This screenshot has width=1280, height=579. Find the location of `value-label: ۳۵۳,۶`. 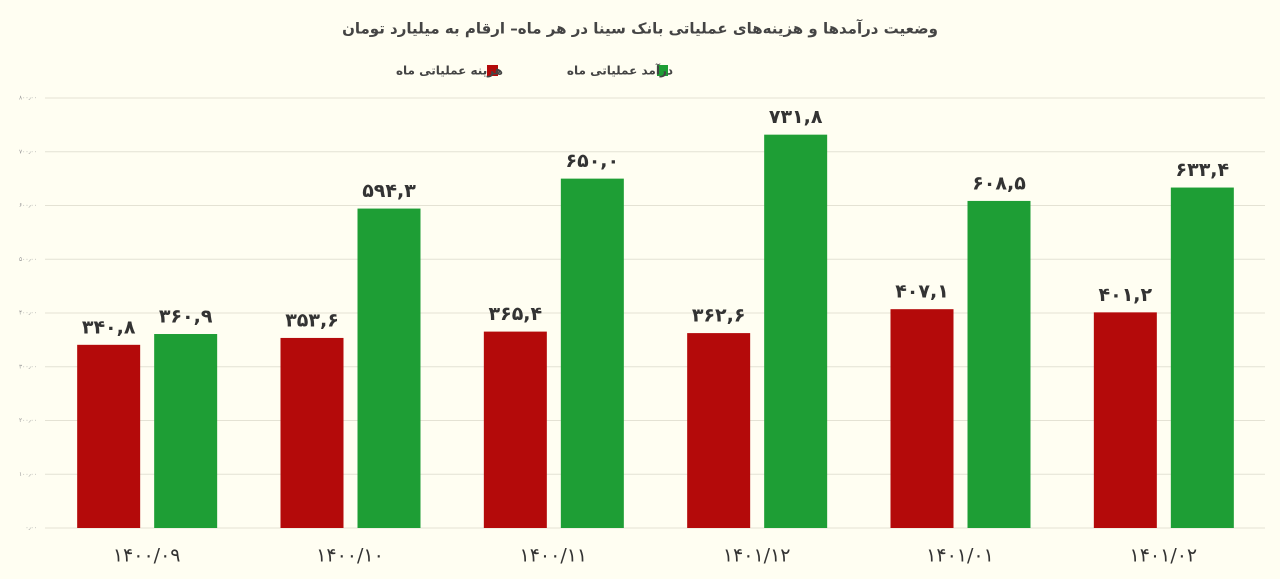

value-label: ۳۵۳,۶ is located at coordinates (312, 320).